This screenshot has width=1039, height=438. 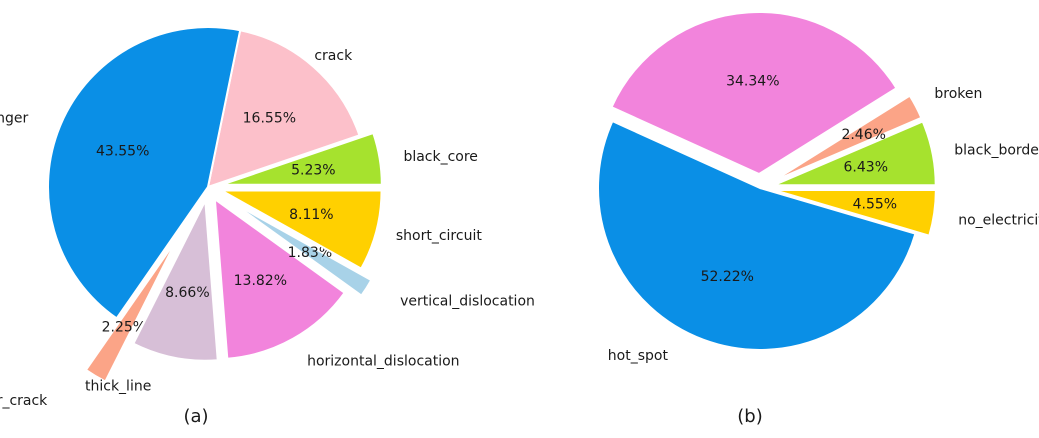 I want to click on slice-percent-star-crack: 2.25%, so click(x=124, y=327).